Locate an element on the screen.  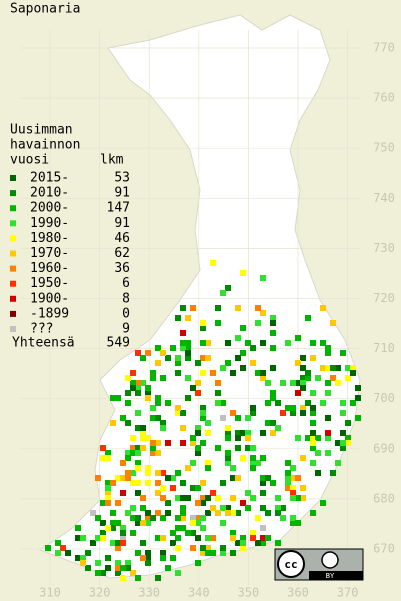
x-axis-label: 360 is located at coordinates (298, 593).